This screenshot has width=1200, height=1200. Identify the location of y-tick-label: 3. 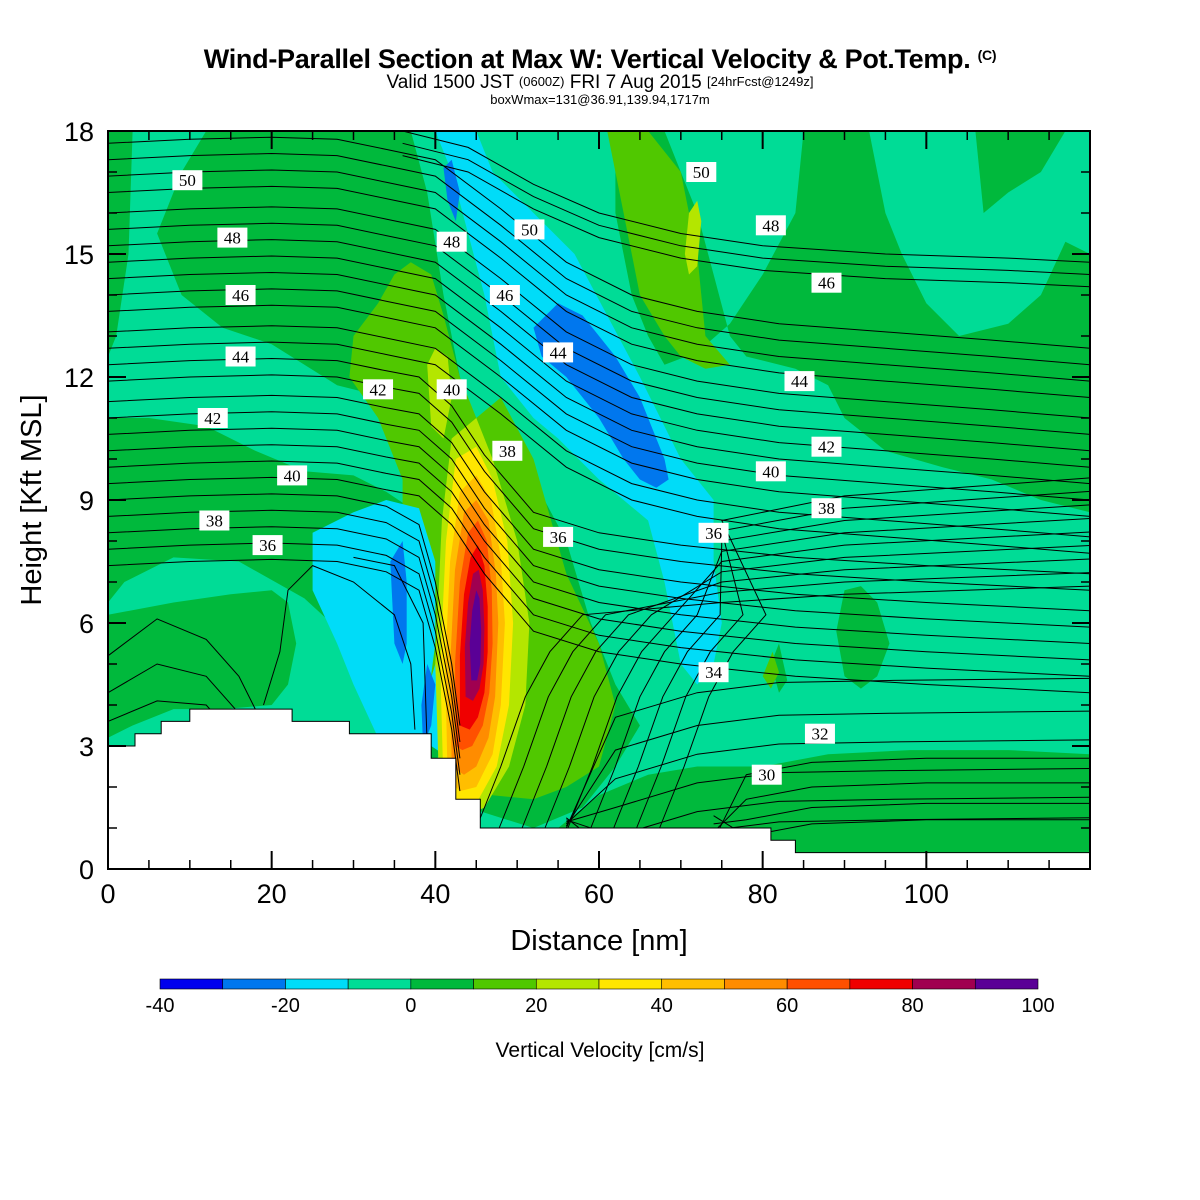
(86, 747).